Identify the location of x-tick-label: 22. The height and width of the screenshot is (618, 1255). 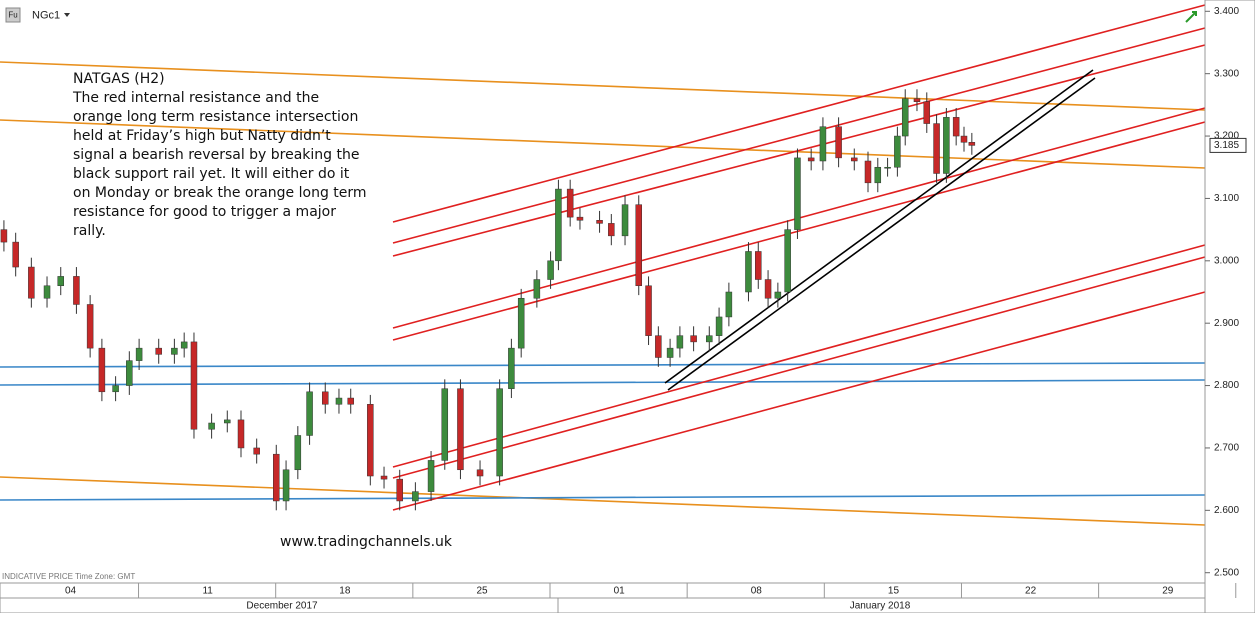
(1031, 591).